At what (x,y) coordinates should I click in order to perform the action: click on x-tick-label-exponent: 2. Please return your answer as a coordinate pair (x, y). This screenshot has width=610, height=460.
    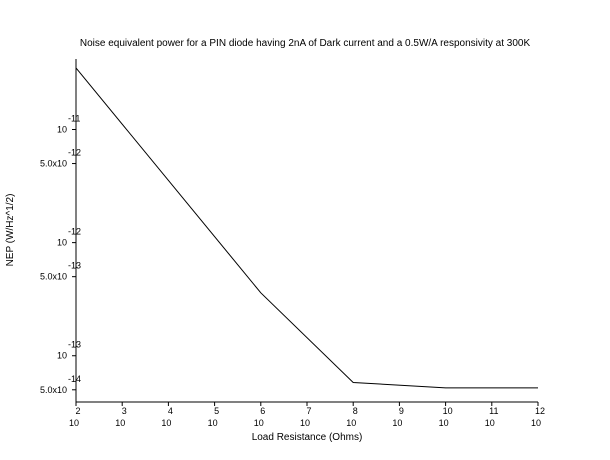
    Looking at the image, I should click on (77, 411).